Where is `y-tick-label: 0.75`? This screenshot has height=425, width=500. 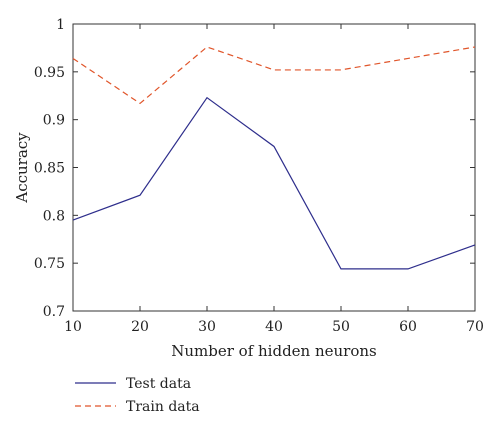
y-tick-label: 0.75 is located at coordinates (49, 264).